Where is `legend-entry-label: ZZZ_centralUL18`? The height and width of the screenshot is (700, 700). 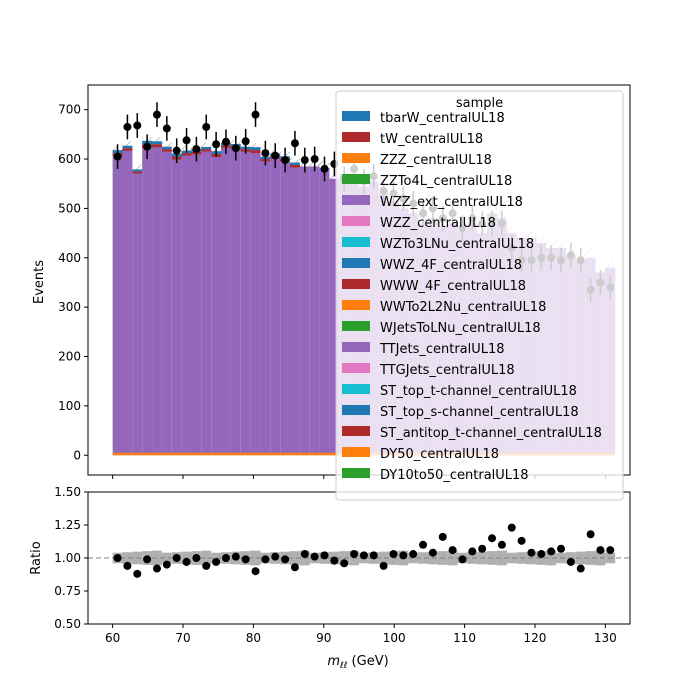 legend-entry-label: ZZZ_centralUL18 is located at coordinates (436, 160).